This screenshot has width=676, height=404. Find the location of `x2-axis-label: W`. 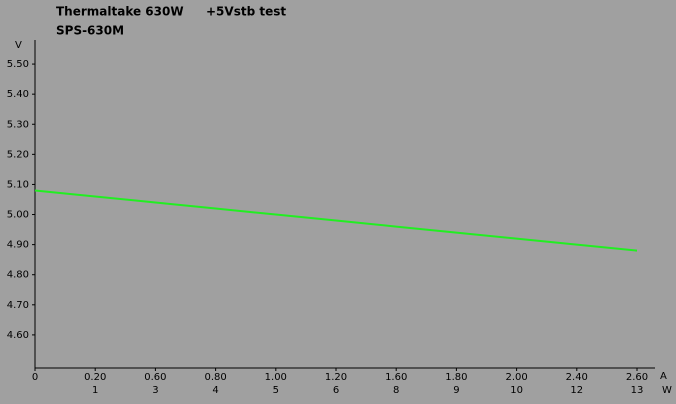

x2-axis-label: W is located at coordinates (667, 390).